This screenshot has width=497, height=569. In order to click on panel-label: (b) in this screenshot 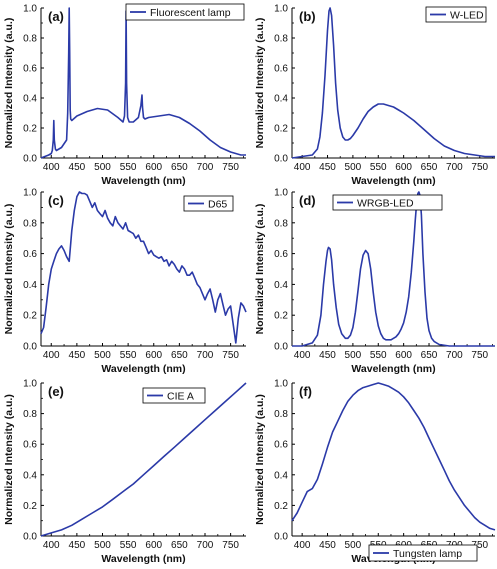, I will do `click(307, 16)`.